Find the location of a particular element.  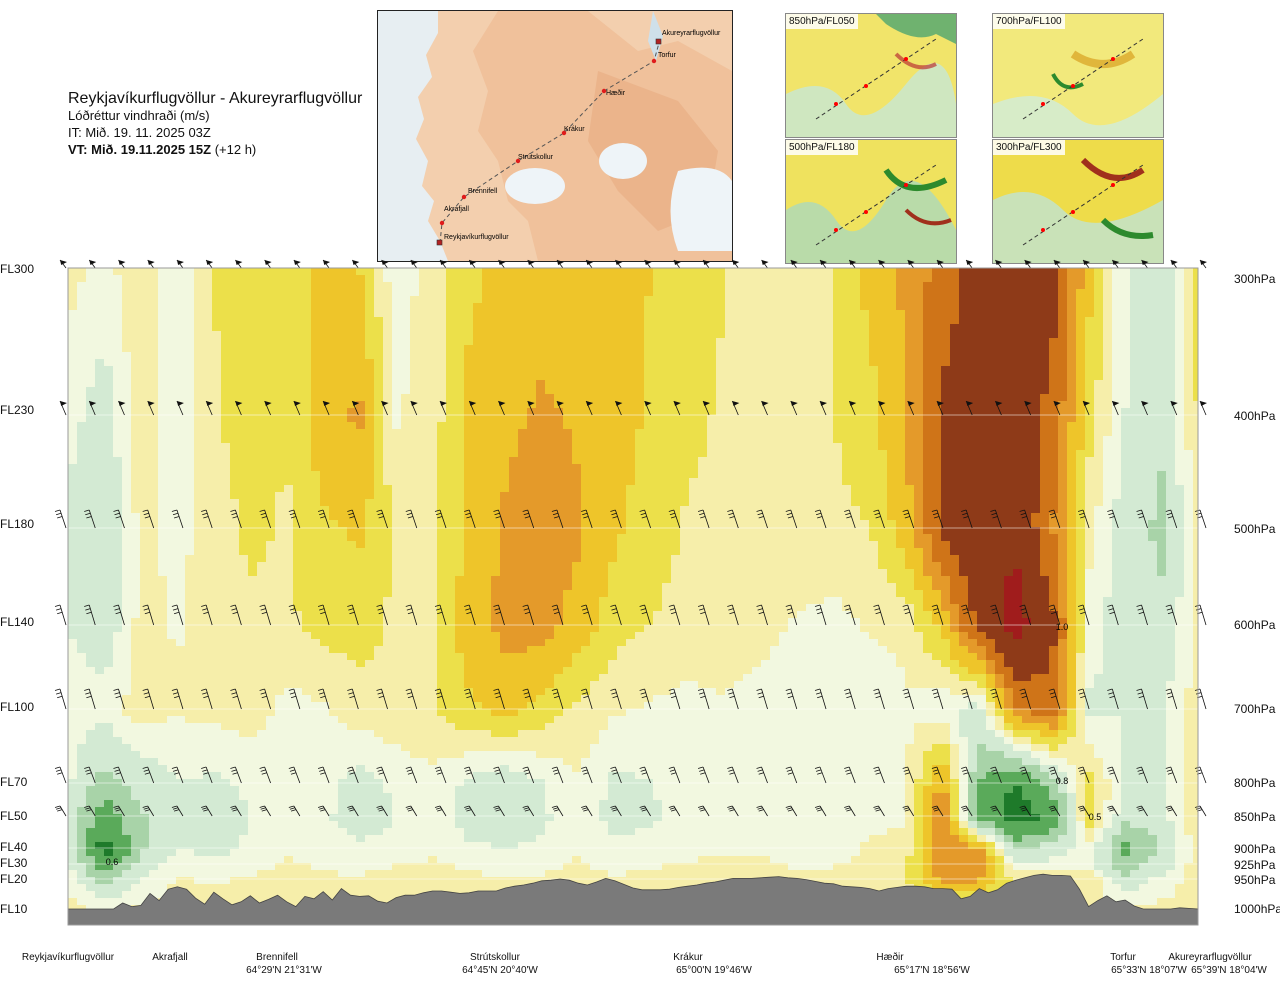

map-label-haedir: Hæðir is located at coordinates (616, 93).